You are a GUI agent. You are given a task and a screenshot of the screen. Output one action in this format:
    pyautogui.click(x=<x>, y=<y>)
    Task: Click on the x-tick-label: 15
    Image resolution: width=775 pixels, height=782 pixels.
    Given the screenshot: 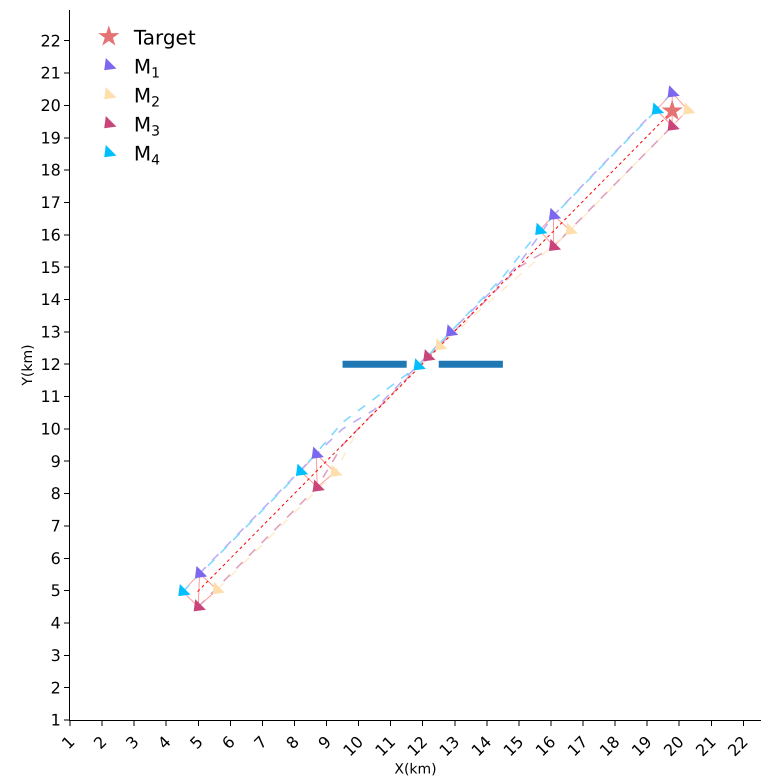 What is the action you would take?
    pyautogui.click(x=514, y=746)
    